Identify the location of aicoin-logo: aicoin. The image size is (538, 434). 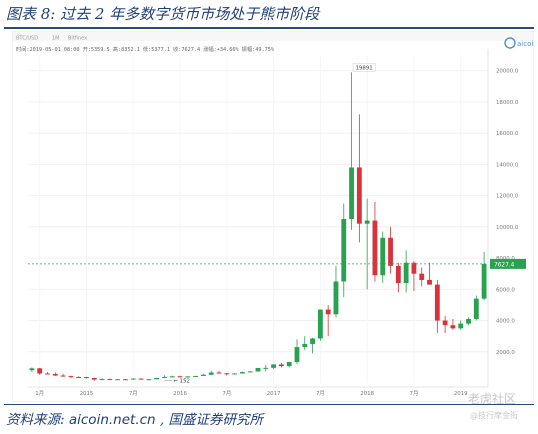
(519, 43).